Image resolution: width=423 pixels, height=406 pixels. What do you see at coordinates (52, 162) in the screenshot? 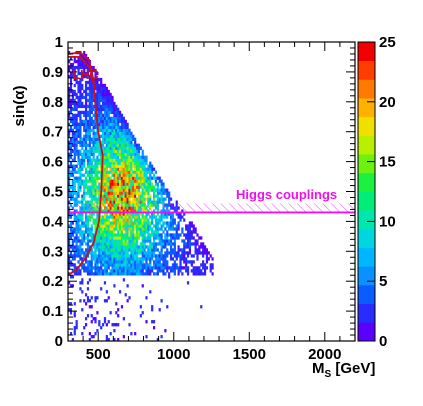
I see `y-tick-label: 0.6` at bounding box center [52, 162].